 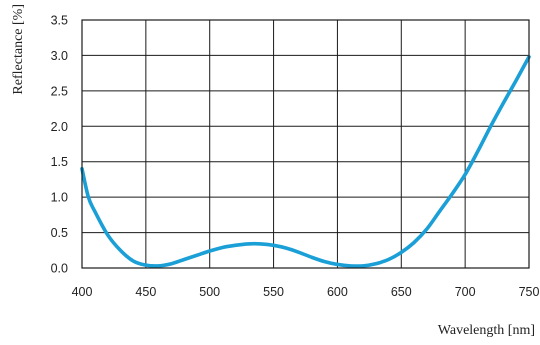 What do you see at coordinates (18, 49) in the screenshot?
I see `y-axis-label: Reflectance [%]` at bounding box center [18, 49].